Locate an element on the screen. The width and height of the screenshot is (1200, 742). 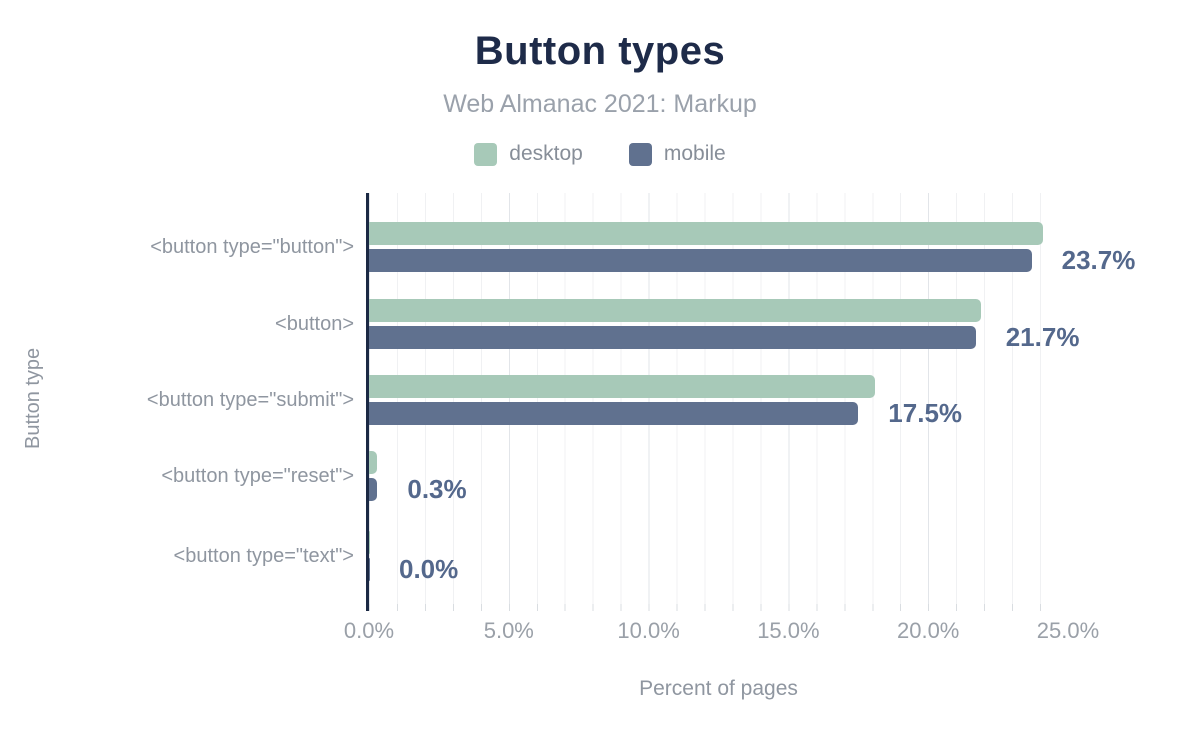
value-label: 0.3% is located at coordinates (437, 489).